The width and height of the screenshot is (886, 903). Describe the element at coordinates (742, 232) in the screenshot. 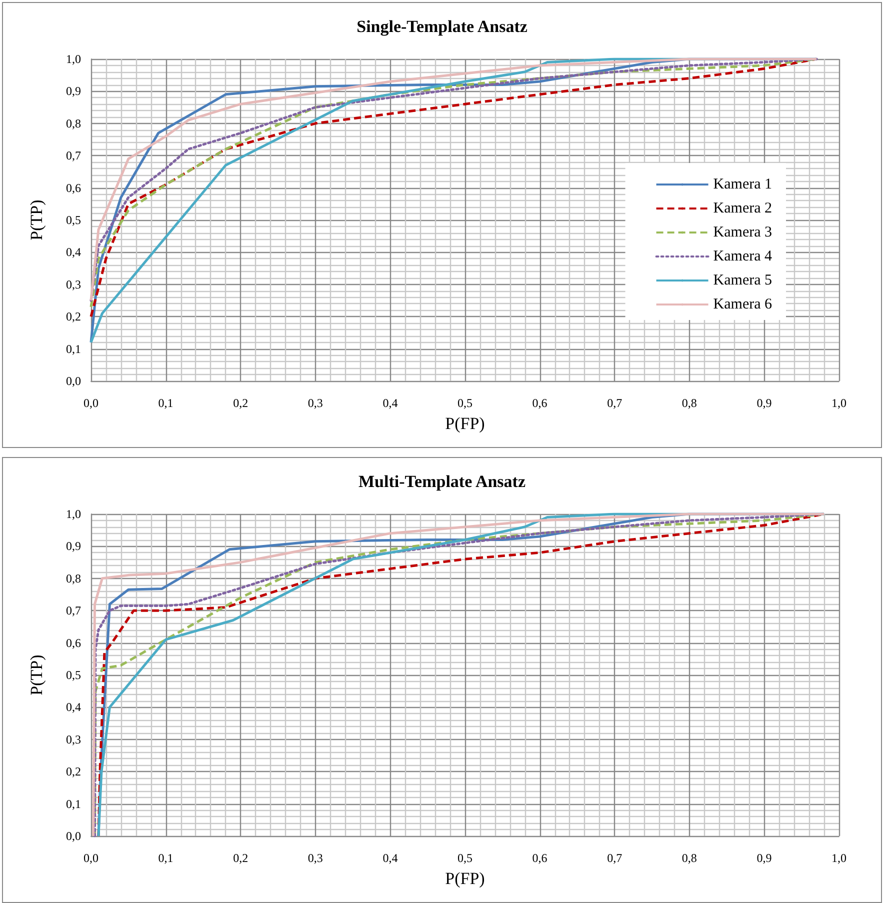

I see `legend-label: Kamera 3` at that location.